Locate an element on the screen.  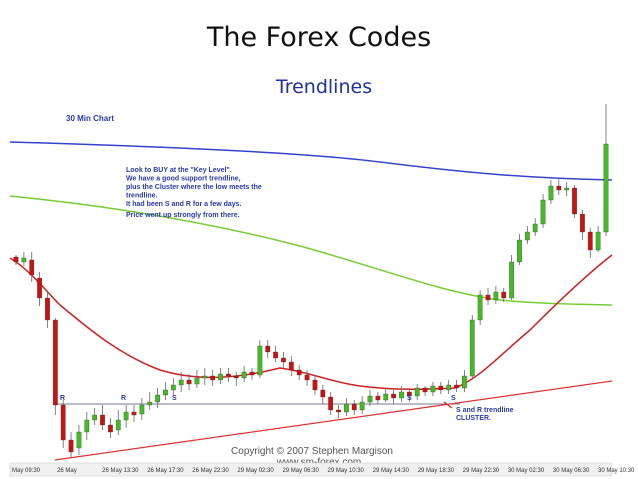
x-tick-label: 26 May 13:30 is located at coordinates (120, 471).